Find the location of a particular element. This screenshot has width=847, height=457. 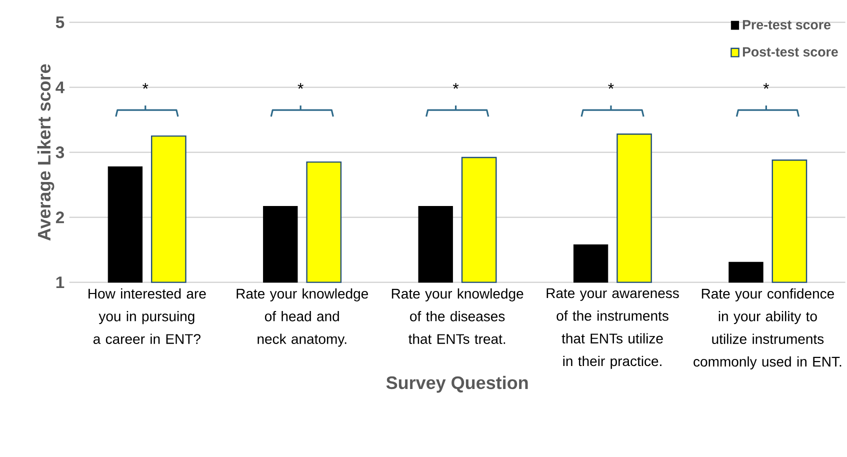

x-tick-label: How interested are you in pursuing a career in ENT? is located at coordinates (147, 316).